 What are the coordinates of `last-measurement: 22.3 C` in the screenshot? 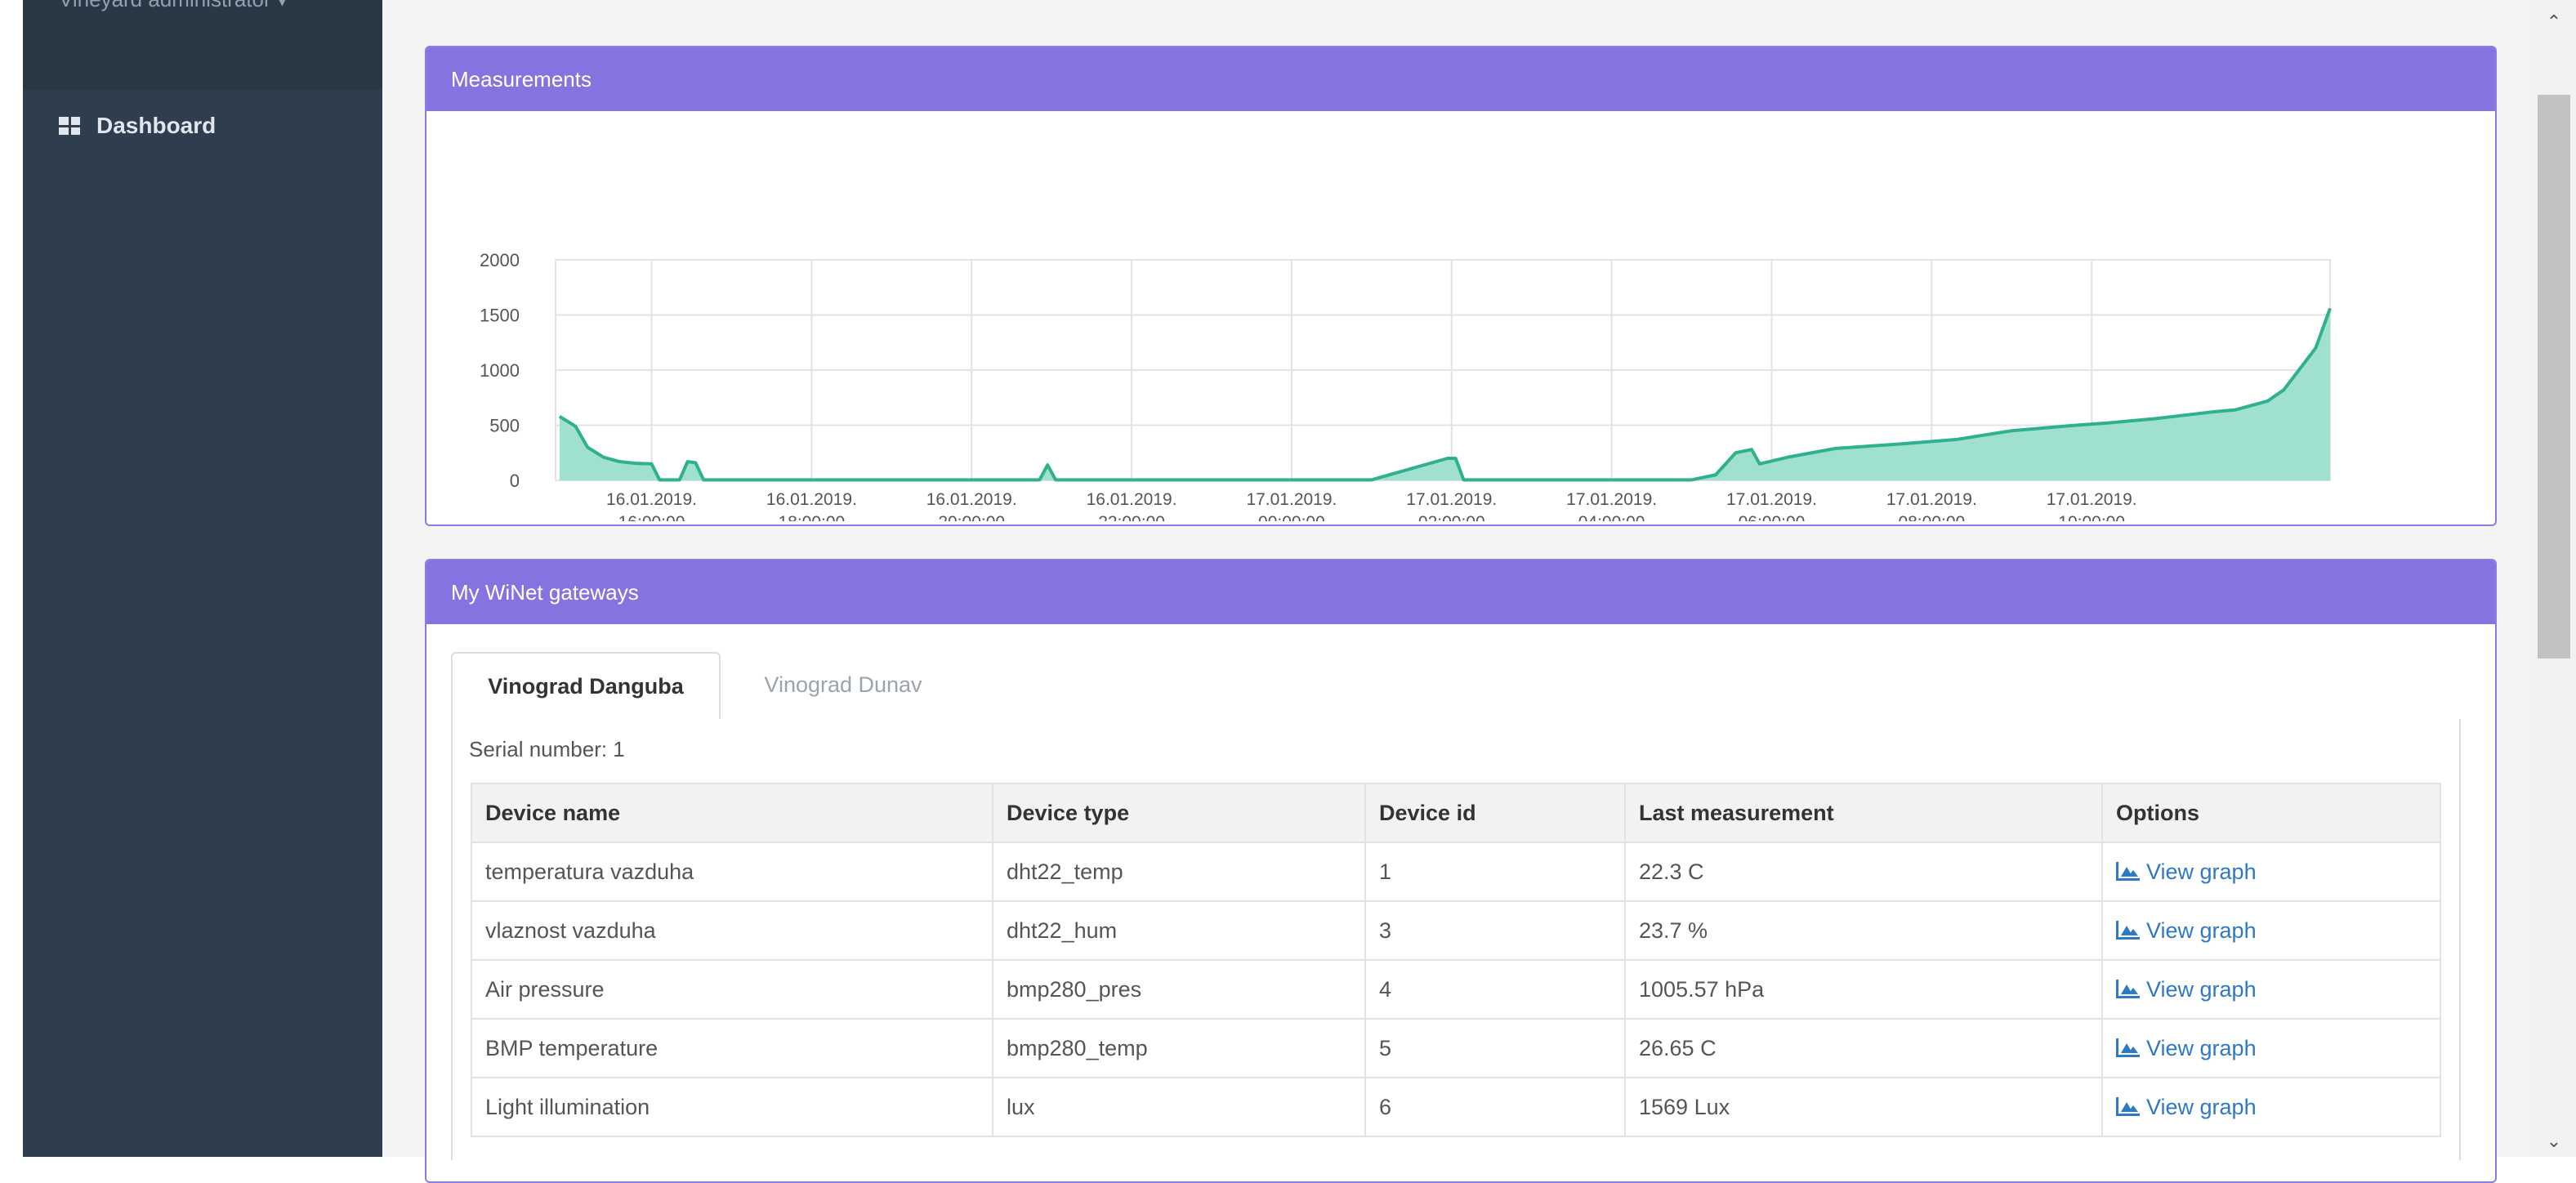 It's located at (1863, 871).